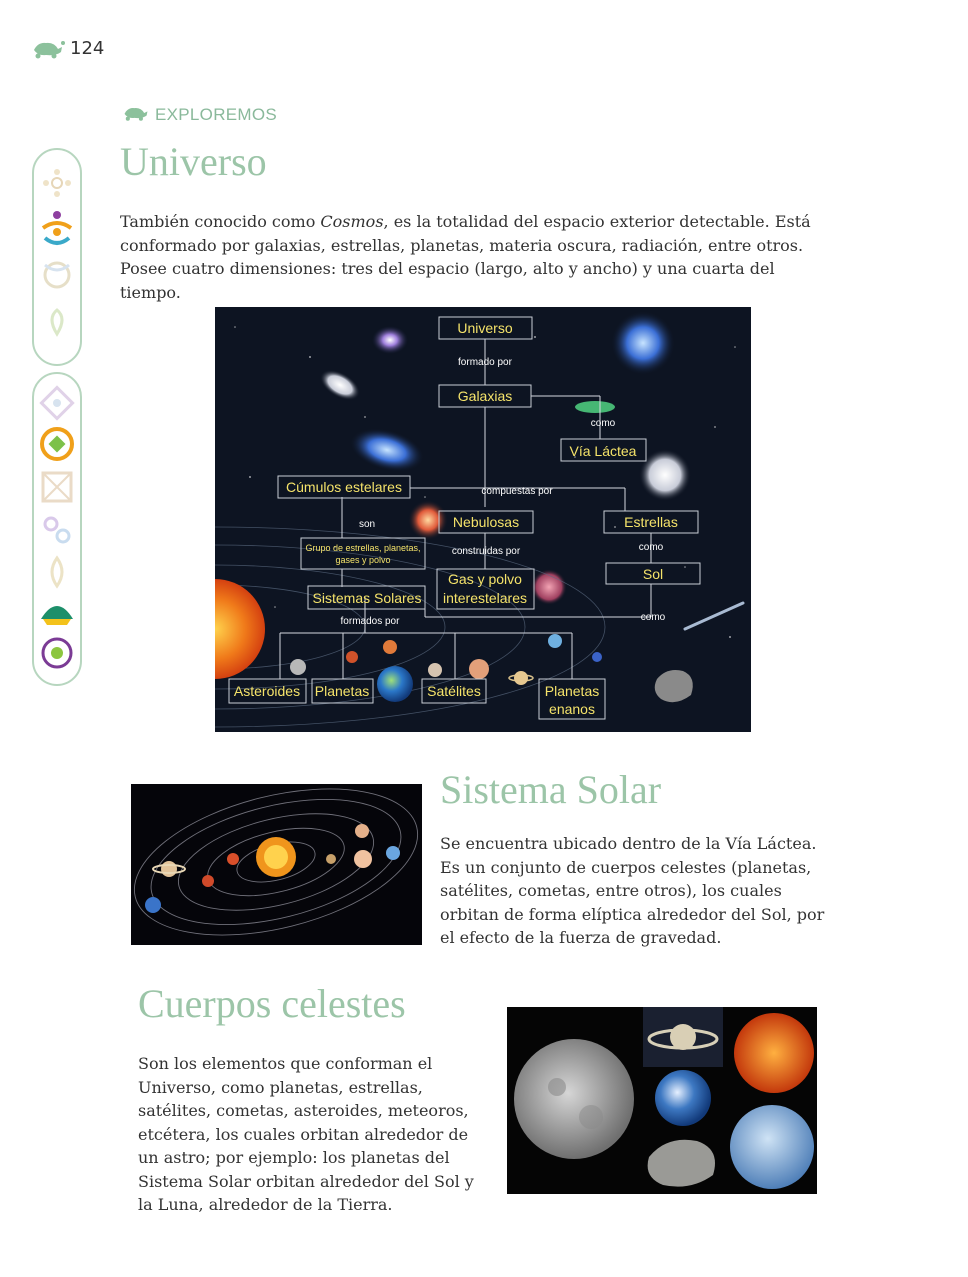  Describe the element at coordinates (521, 678) in the screenshot. I see `saturn-image` at that location.